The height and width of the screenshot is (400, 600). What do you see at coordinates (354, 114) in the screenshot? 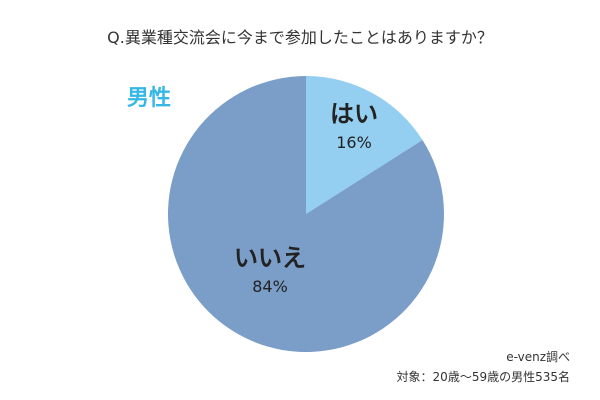
I see `slice-label-0: はい` at bounding box center [354, 114].